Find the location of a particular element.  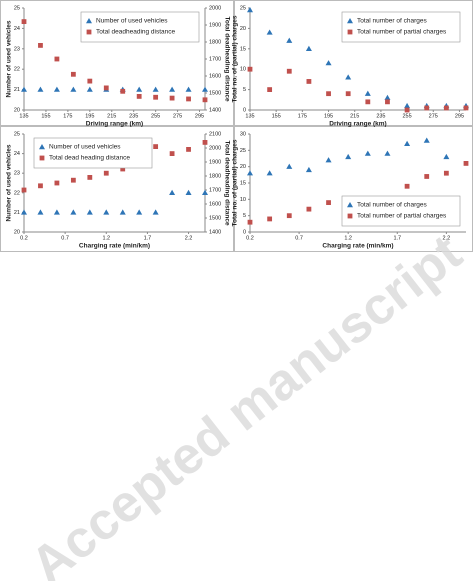

y-tick-label: 20 is located at coordinates (243, 167).